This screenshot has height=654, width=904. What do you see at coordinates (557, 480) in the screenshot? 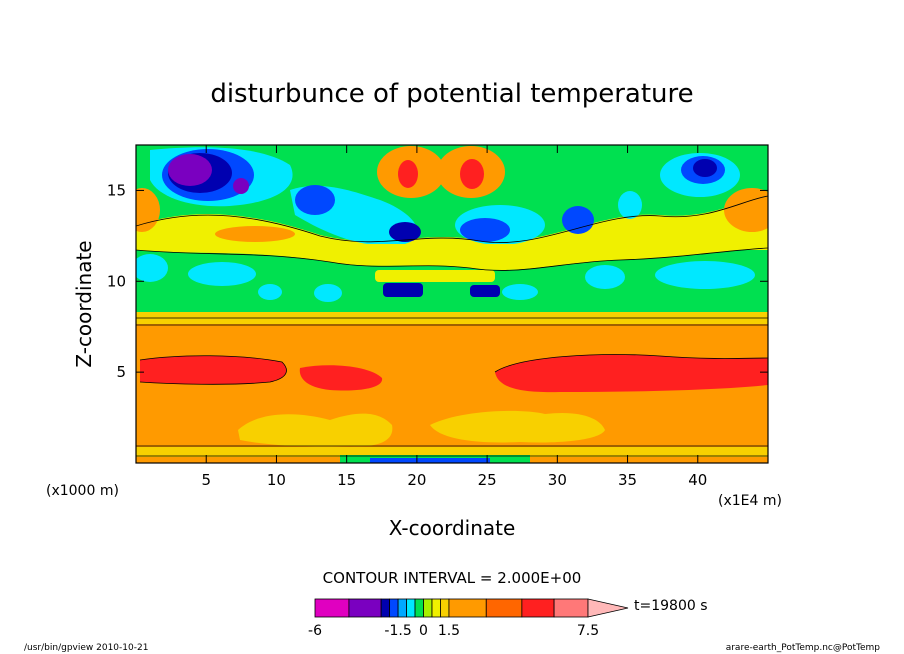
I see `x-tick-label: 30` at bounding box center [557, 480].